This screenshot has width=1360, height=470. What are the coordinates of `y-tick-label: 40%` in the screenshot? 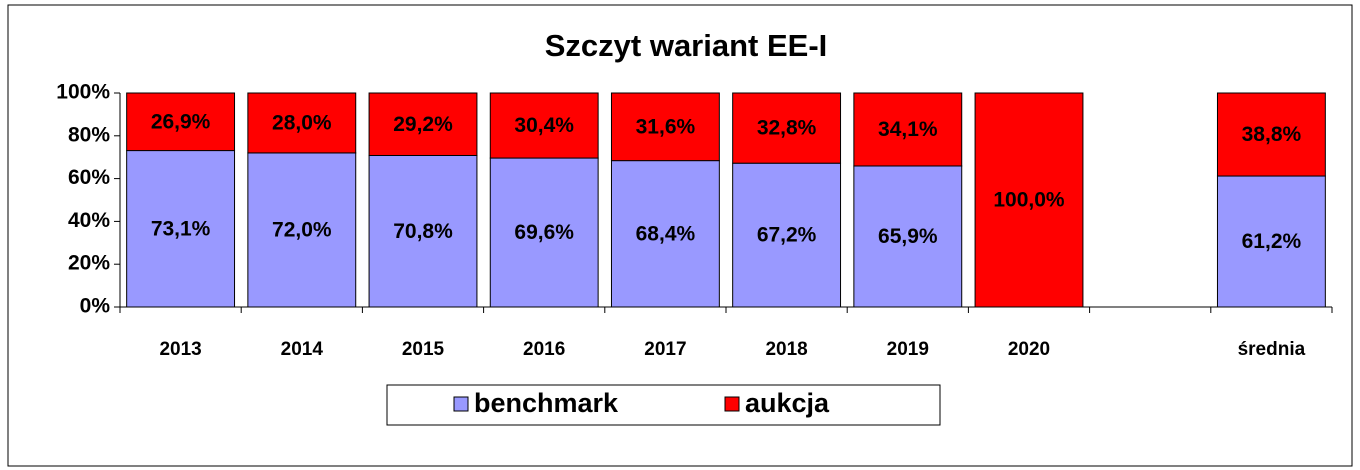 It's located at (89, 220).